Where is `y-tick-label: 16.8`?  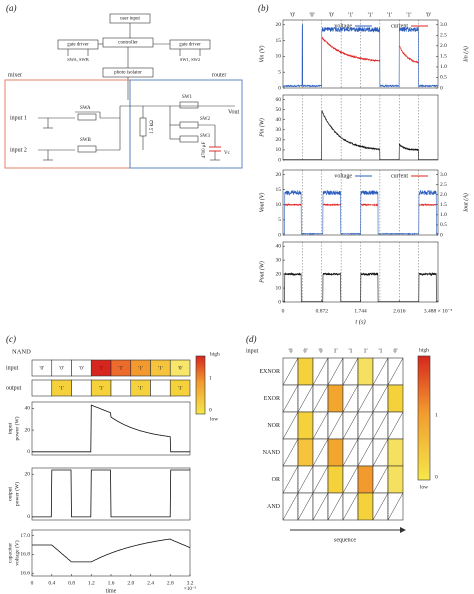 y-tick-label: 16.8 is located at coordinates (25, 555).